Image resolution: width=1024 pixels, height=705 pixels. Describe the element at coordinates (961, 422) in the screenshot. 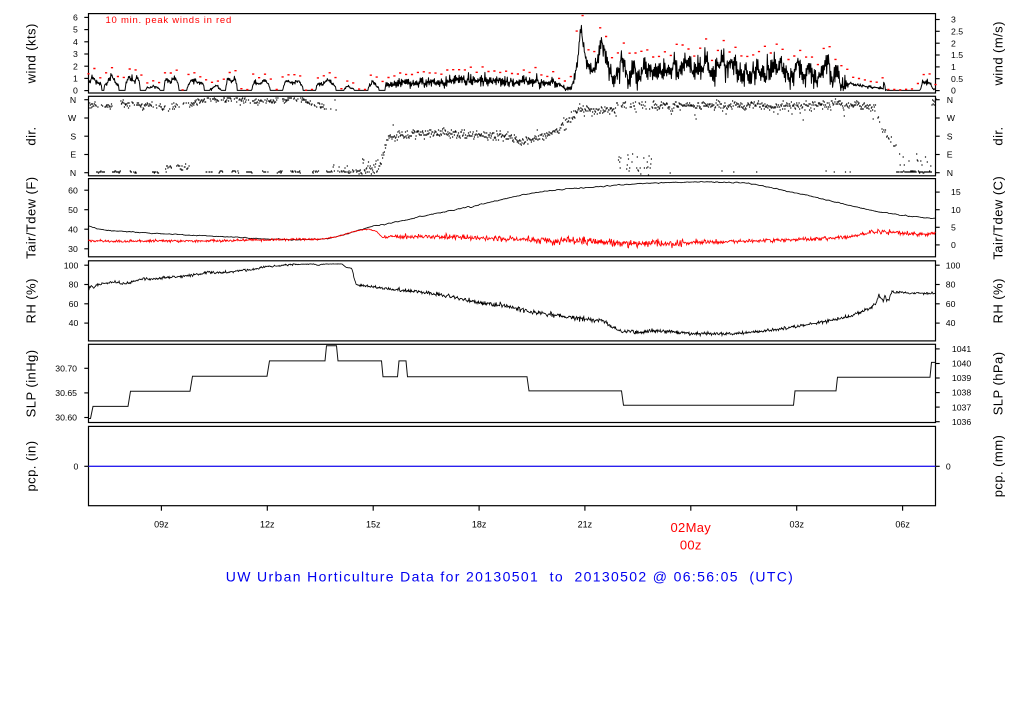

I see `svg-text: 1036` at that location.